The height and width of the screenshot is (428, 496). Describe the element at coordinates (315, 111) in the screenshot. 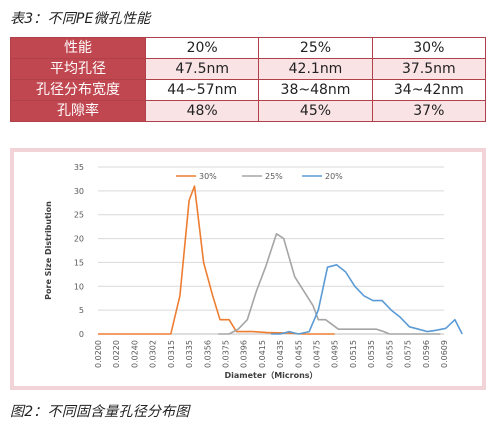

I see `table-cell: 45%` at that location.